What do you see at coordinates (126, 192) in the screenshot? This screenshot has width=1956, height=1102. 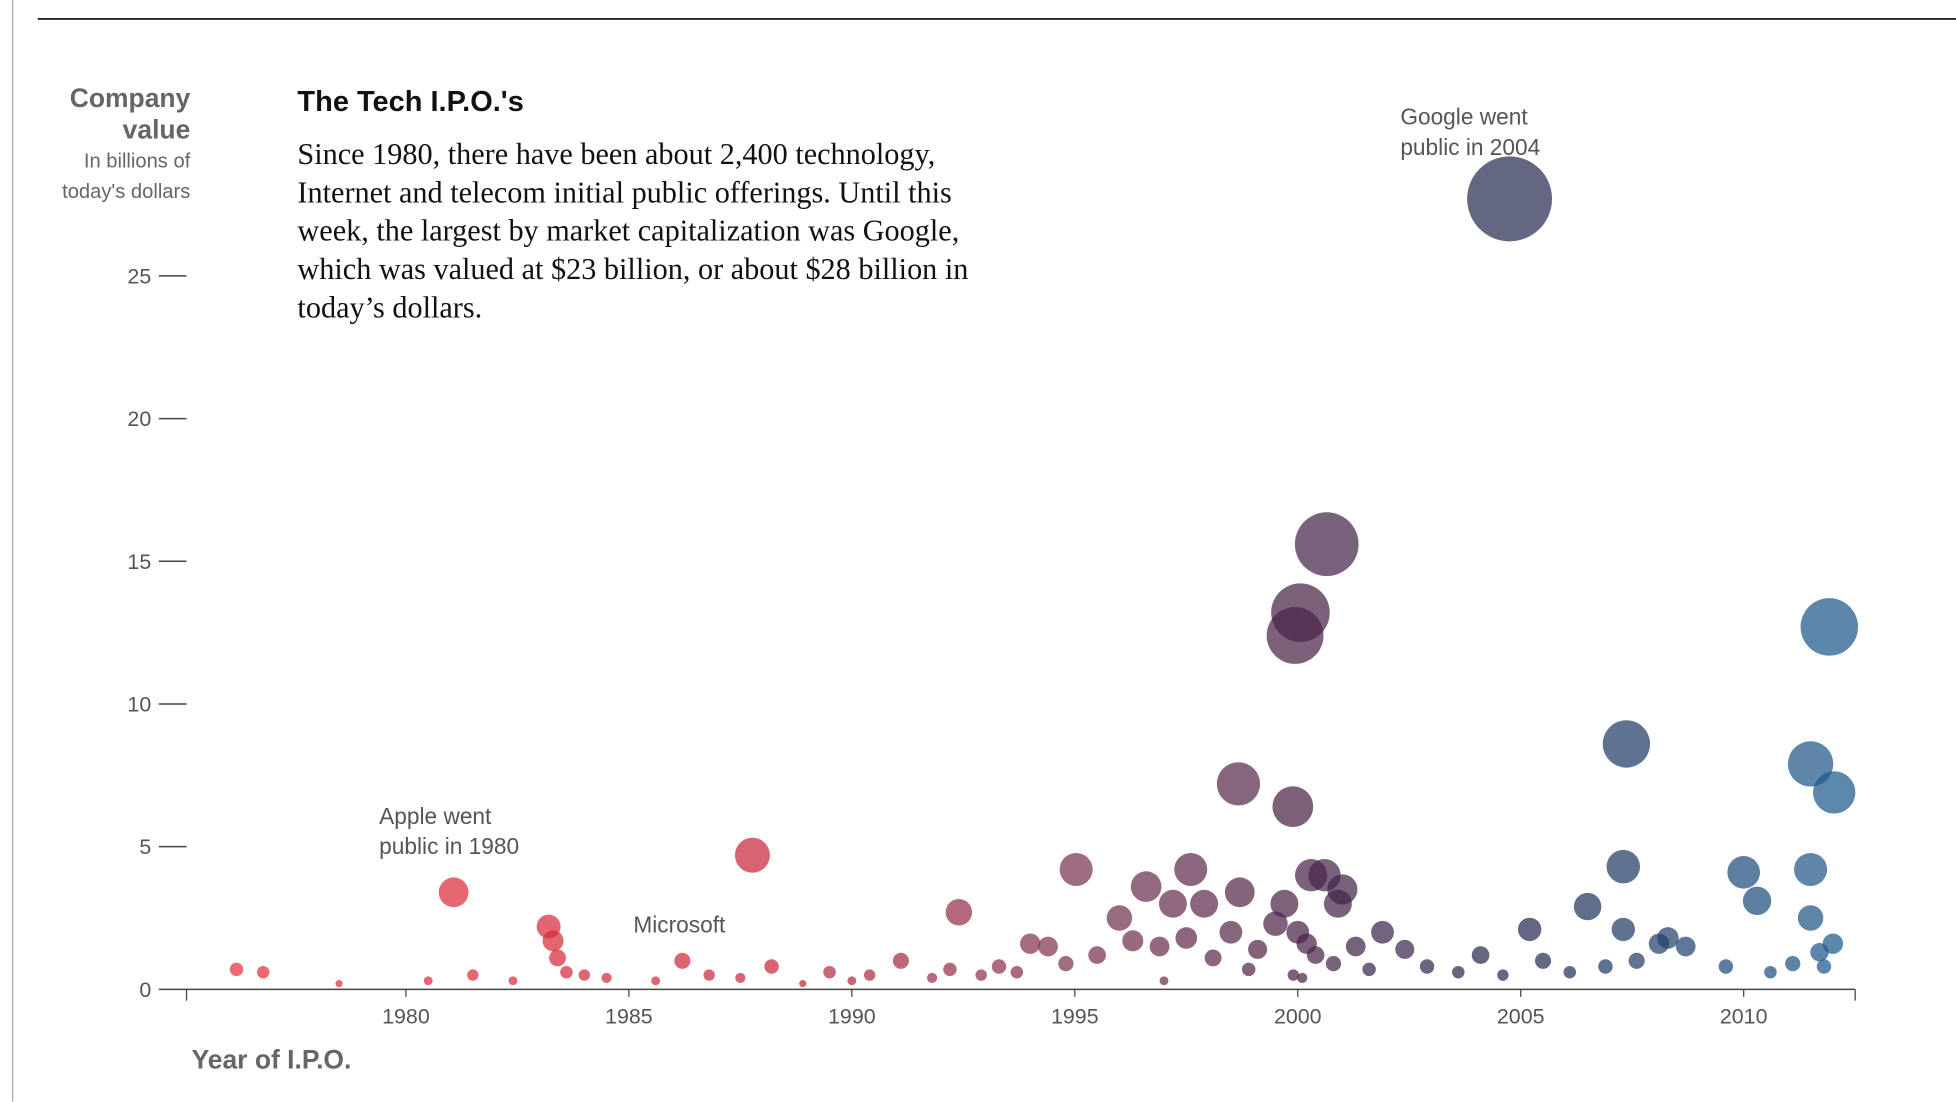 I see `y-axis-sublabel: today's dollars` at bounding box center [126, 192].